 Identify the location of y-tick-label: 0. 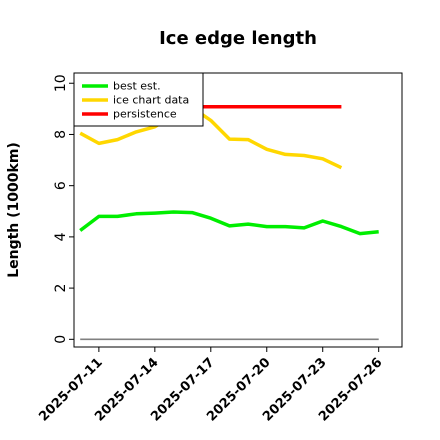
(61, 339).